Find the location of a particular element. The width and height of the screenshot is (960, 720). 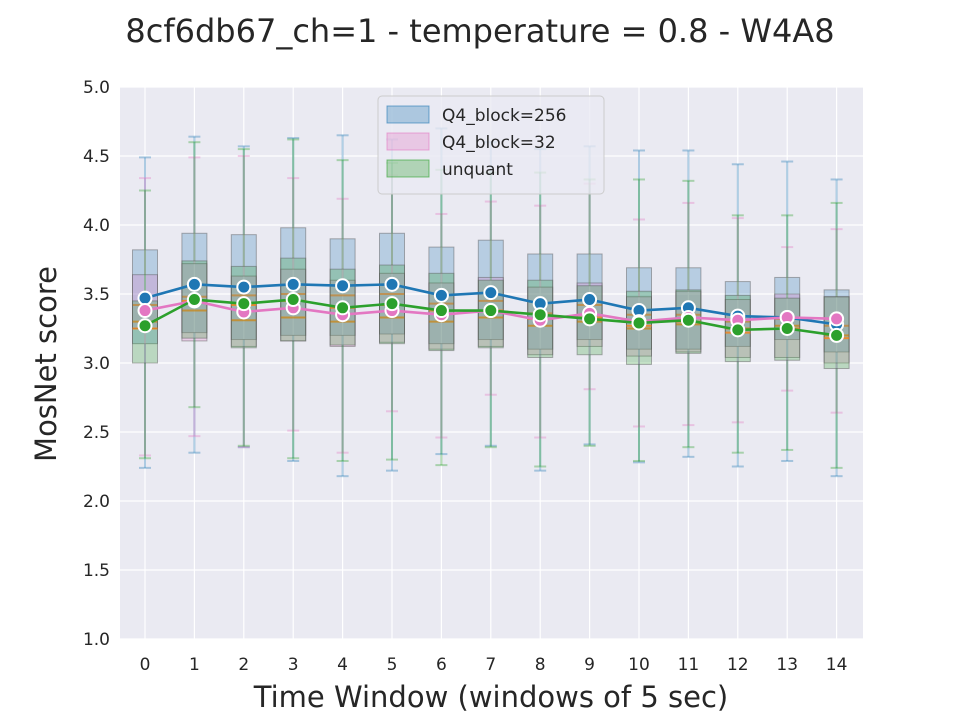

y-axis-label: MosNet score is located at coordinates (46, 364).